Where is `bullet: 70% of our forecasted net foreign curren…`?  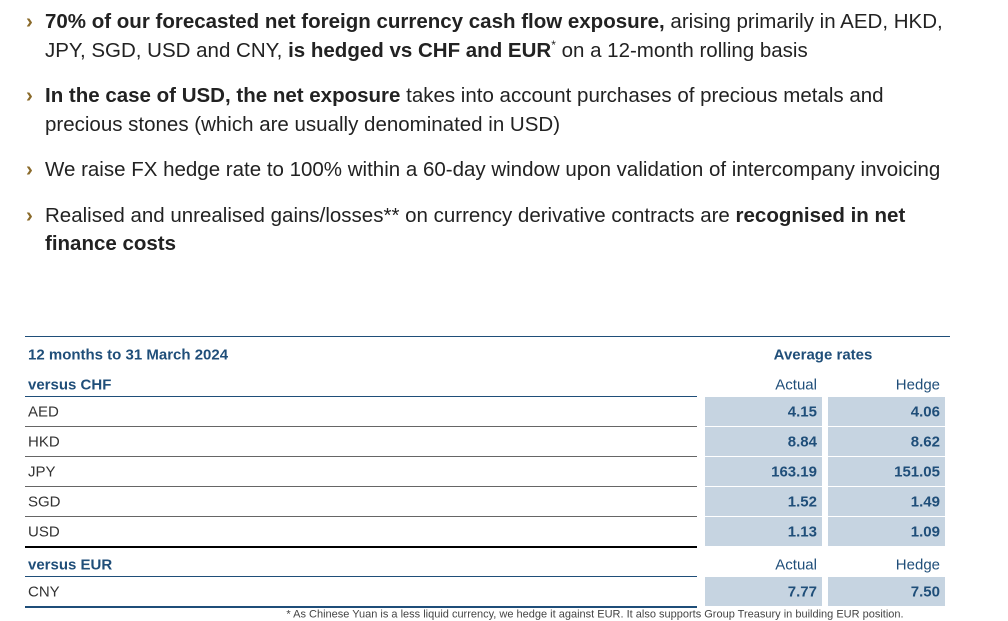 bullet: 70% of our forecasted net foreign curren… is located at coordinates (491, 36).